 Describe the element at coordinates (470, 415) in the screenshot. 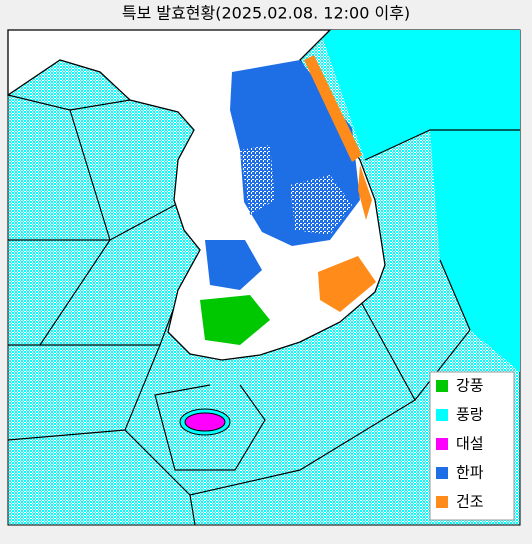

I see `legend-label: 풍랑` at that location.